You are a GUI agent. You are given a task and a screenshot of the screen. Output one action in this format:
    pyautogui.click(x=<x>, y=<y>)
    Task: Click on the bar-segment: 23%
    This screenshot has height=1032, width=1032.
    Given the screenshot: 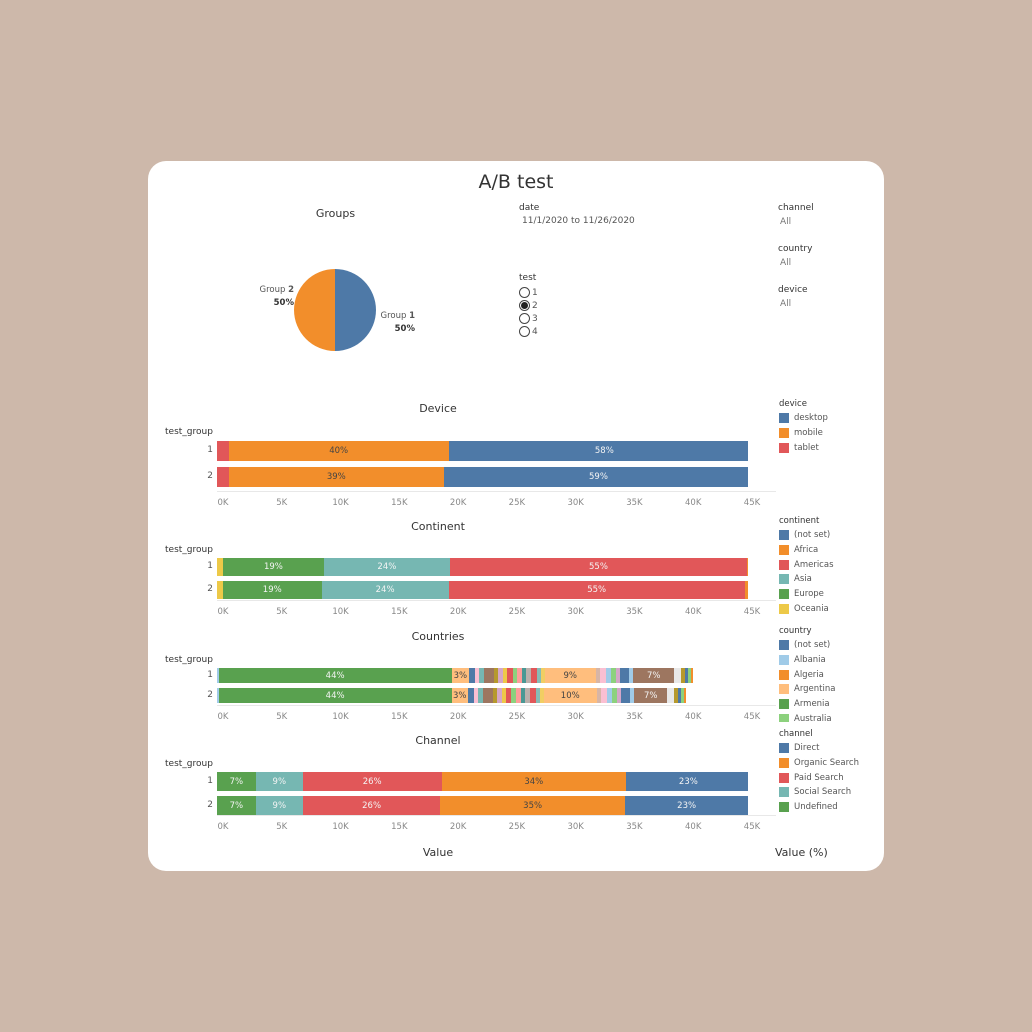 What is the action you would take?
    pyautogui.click(x=687, y=781)
    